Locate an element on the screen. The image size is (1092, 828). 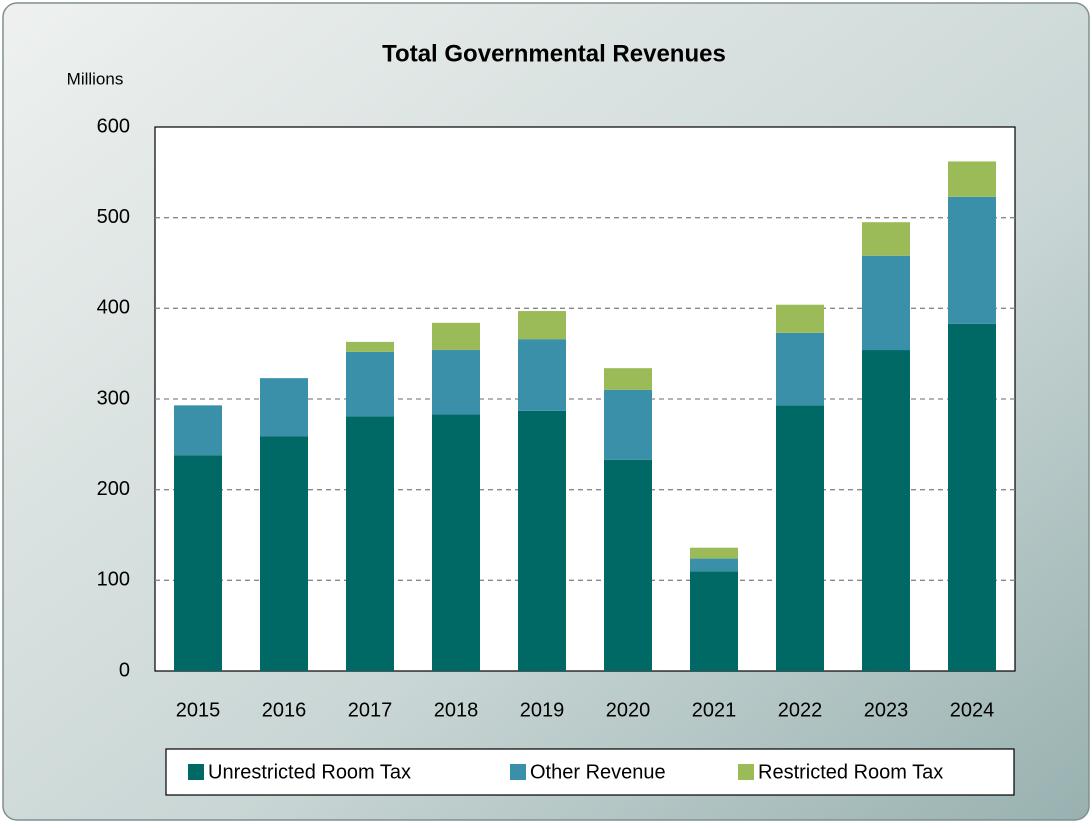
x-tick-label: 2018 is located at coordinates (456, 710).